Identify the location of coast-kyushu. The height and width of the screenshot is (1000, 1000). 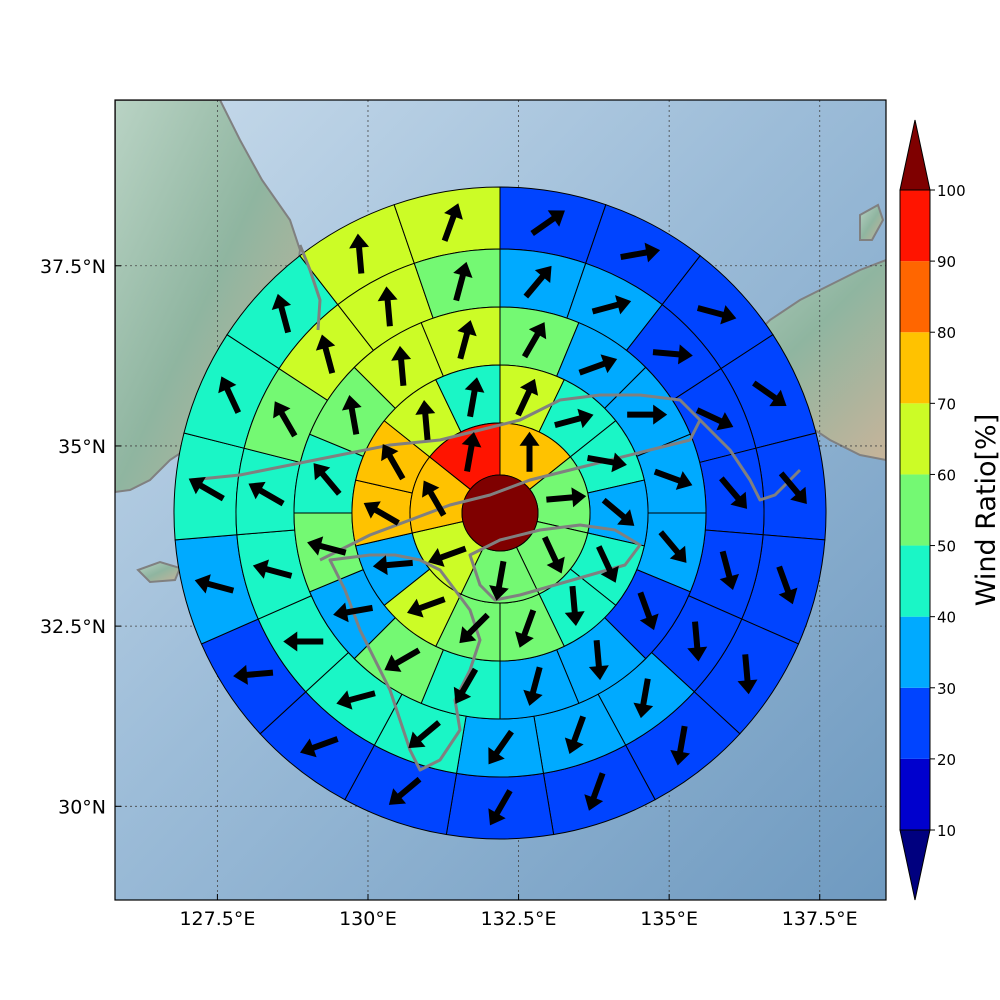
(405, 662).